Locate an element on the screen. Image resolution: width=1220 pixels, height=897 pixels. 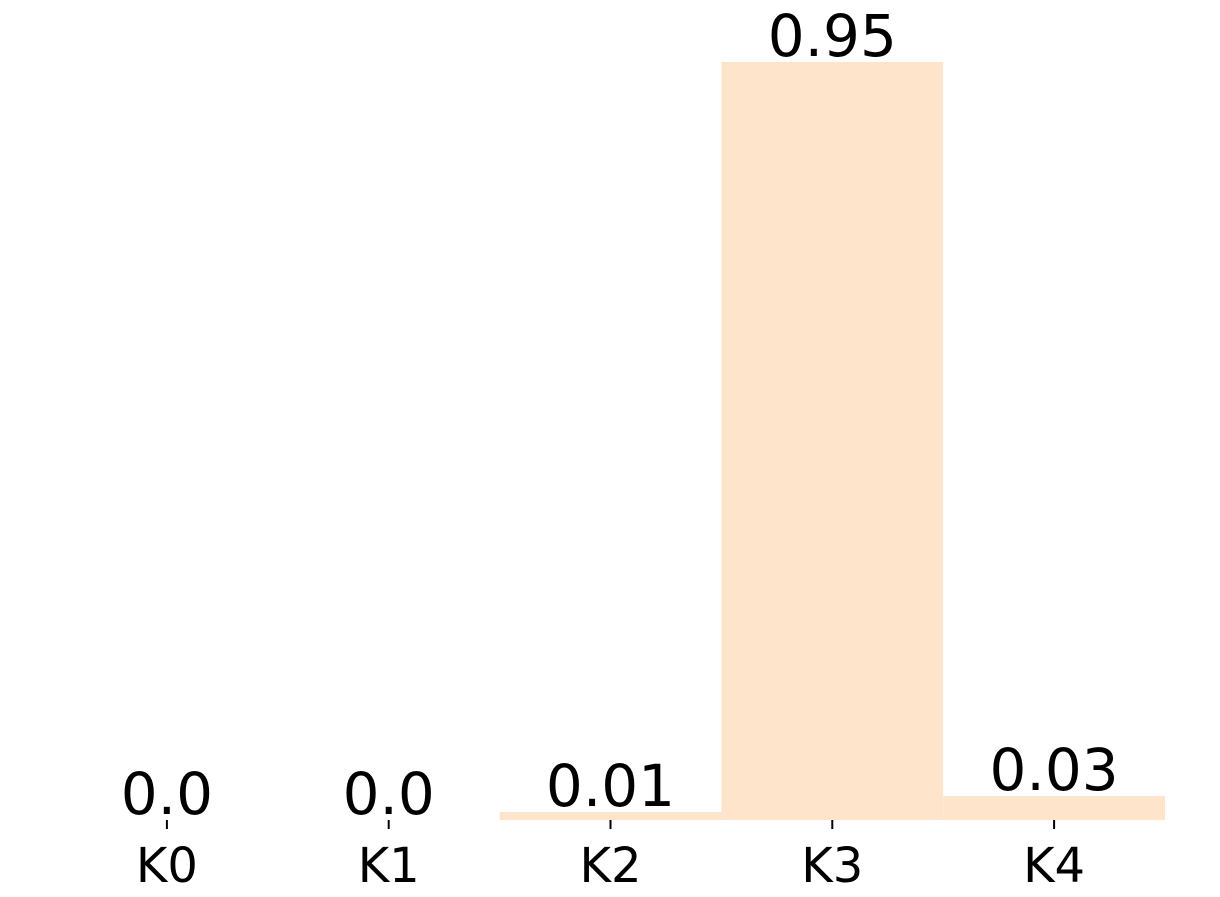
x-tick-label-k3: K3 is located at coordinates (832, 865).